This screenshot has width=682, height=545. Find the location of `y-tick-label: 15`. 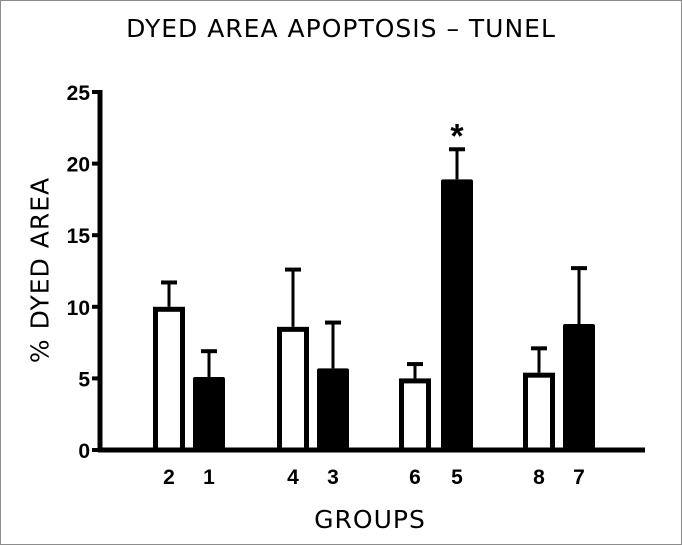

y-tick-label: 15 is located at coordinates (79, 236).